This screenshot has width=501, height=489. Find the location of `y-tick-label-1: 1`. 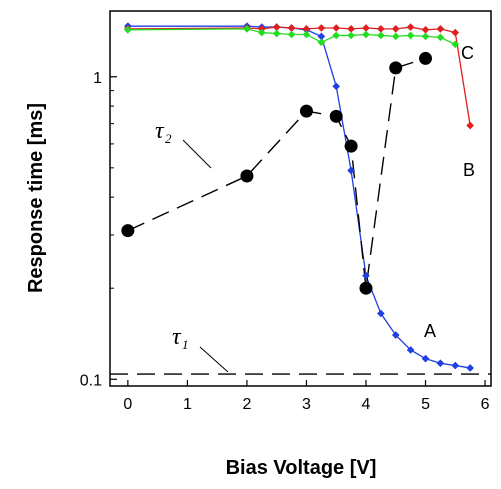

y-tick-label-1: 1 is located at coordinates (97, 78).